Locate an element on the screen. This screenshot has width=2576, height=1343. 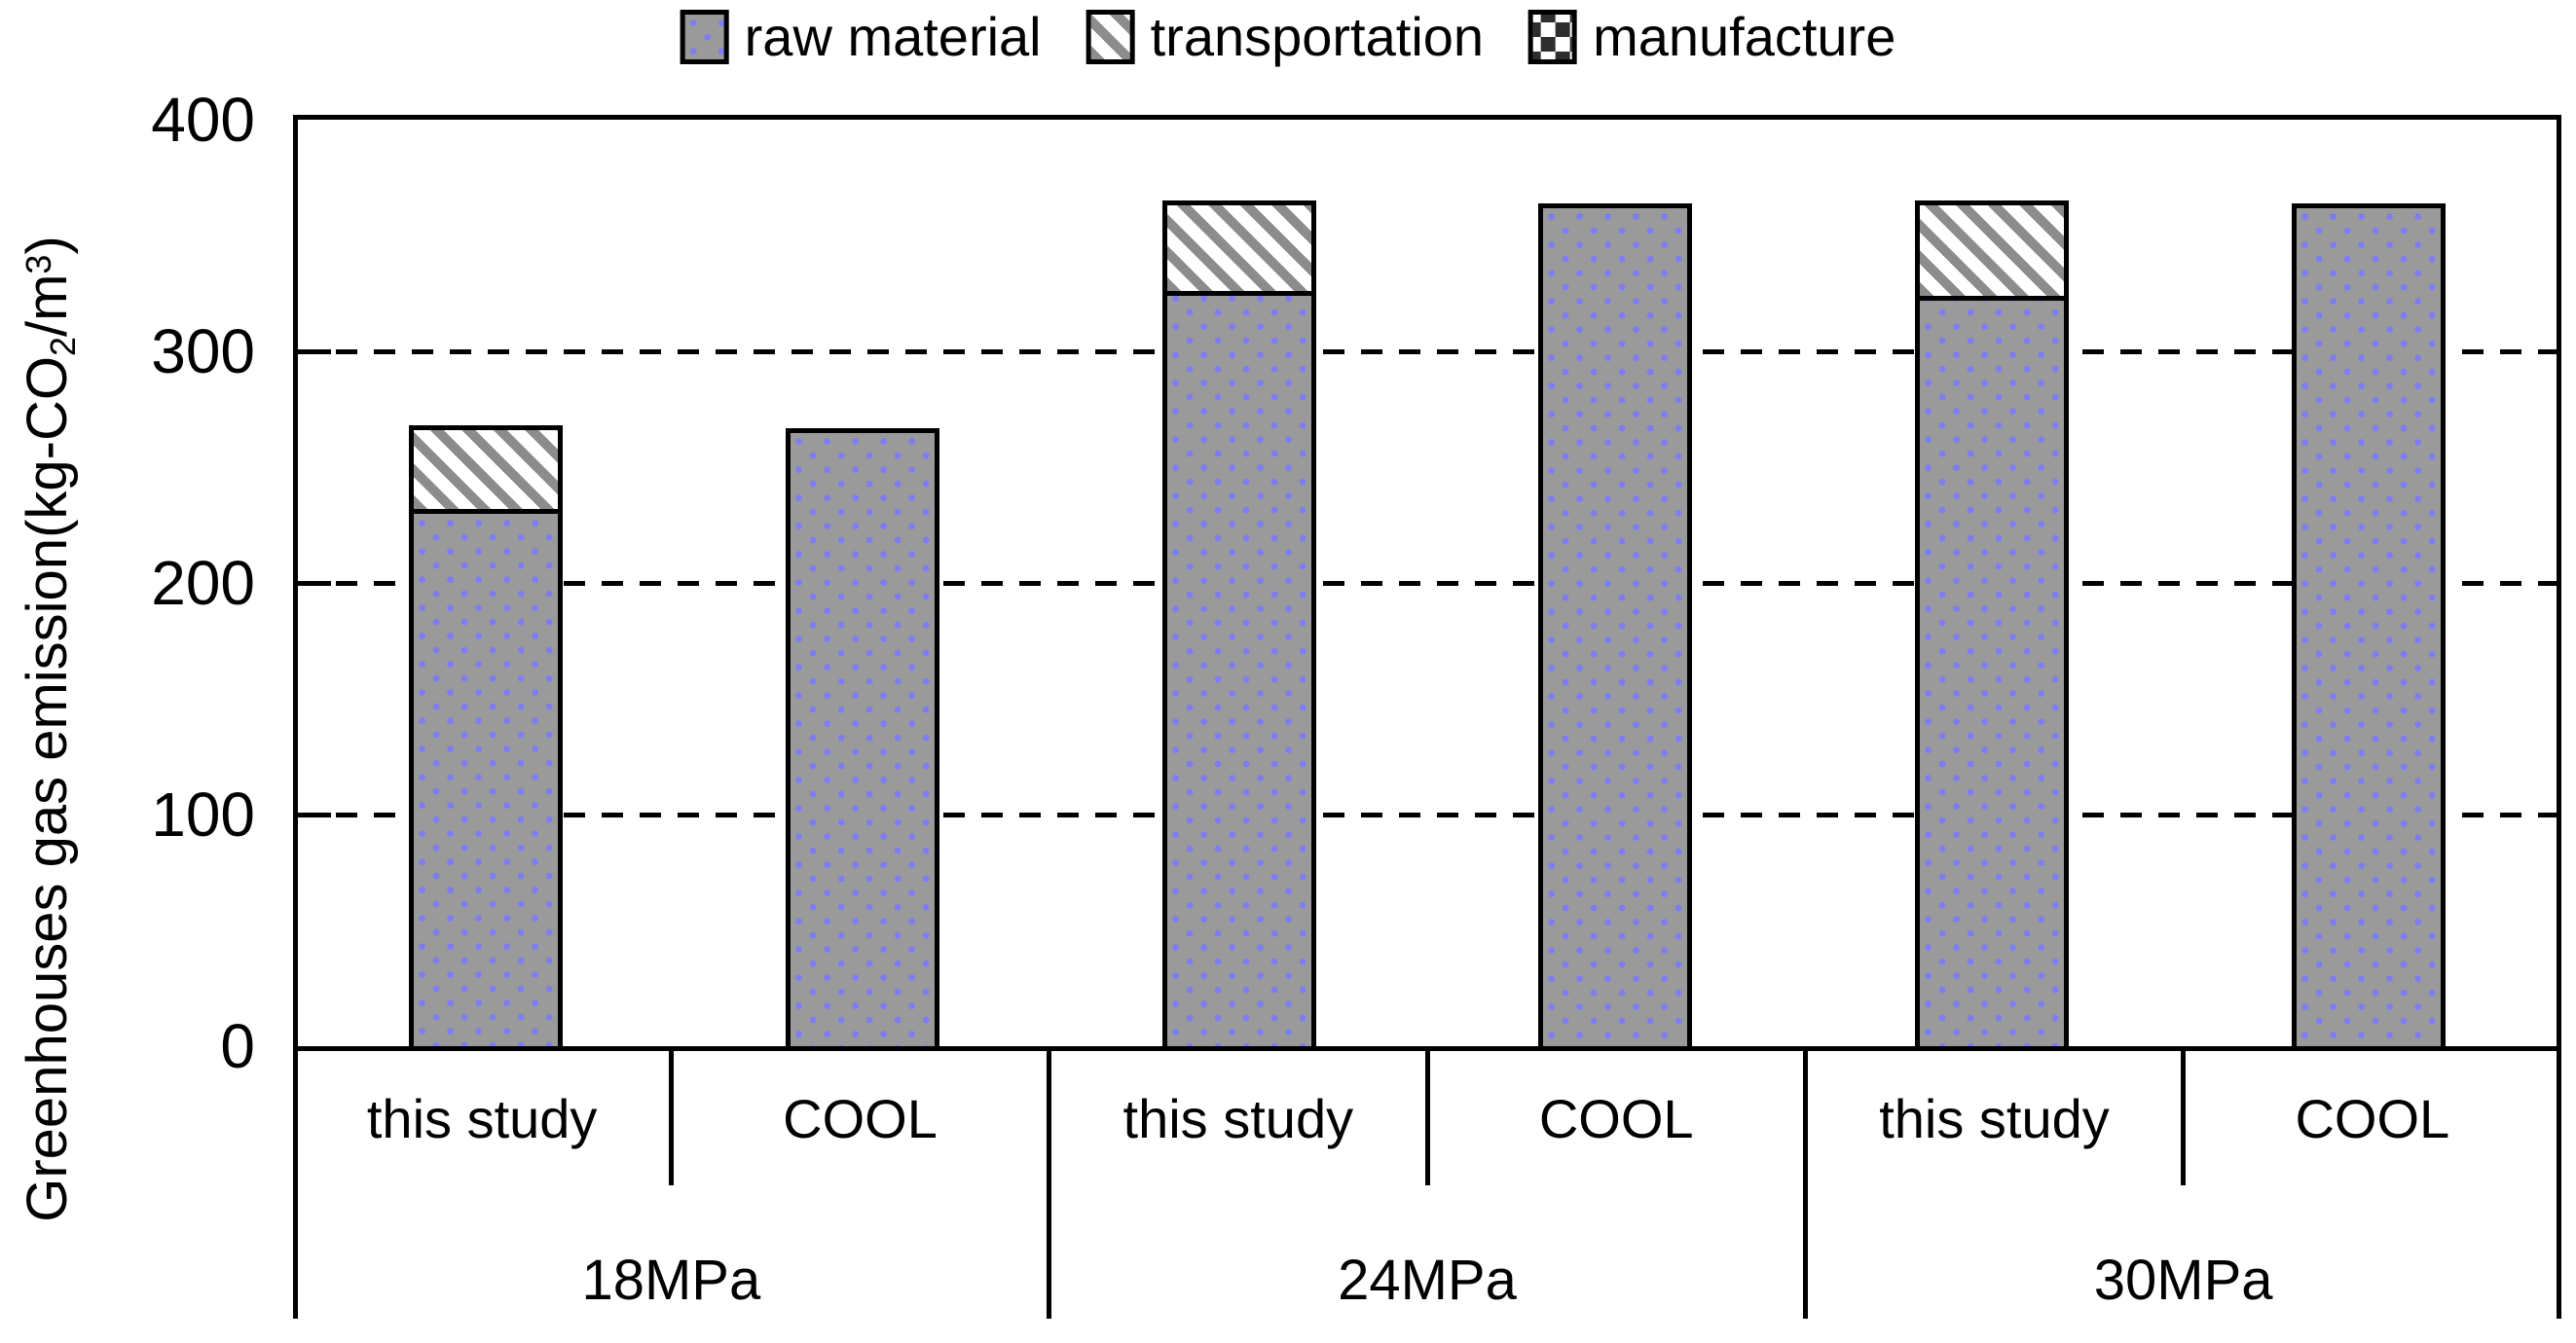
bar-18MPa-COOL is located at coordinates (862, 737).